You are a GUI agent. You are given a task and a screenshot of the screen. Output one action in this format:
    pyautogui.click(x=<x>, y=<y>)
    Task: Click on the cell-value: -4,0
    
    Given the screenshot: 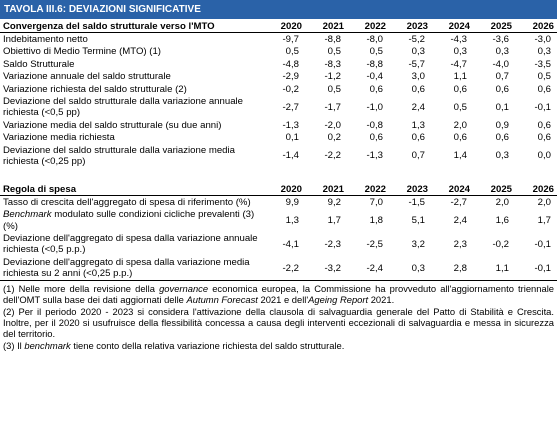 What is the action you would take?
    pyautogui.click(x=500, y=64)
    